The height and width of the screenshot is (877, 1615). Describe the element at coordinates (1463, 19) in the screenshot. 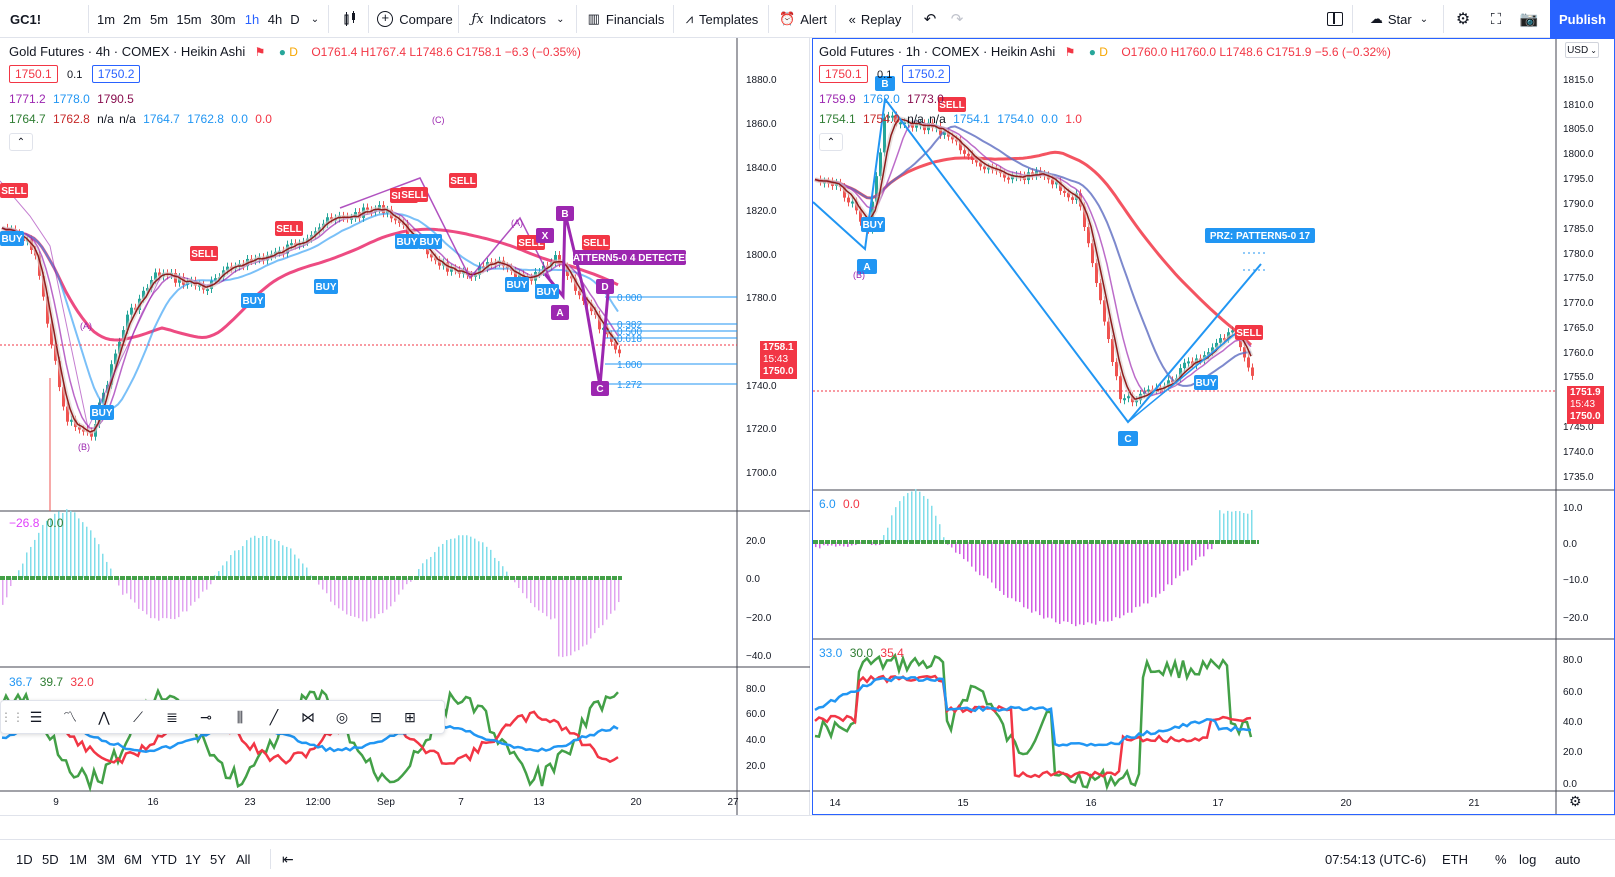

I see `gear-icon: ⚙` at that location.